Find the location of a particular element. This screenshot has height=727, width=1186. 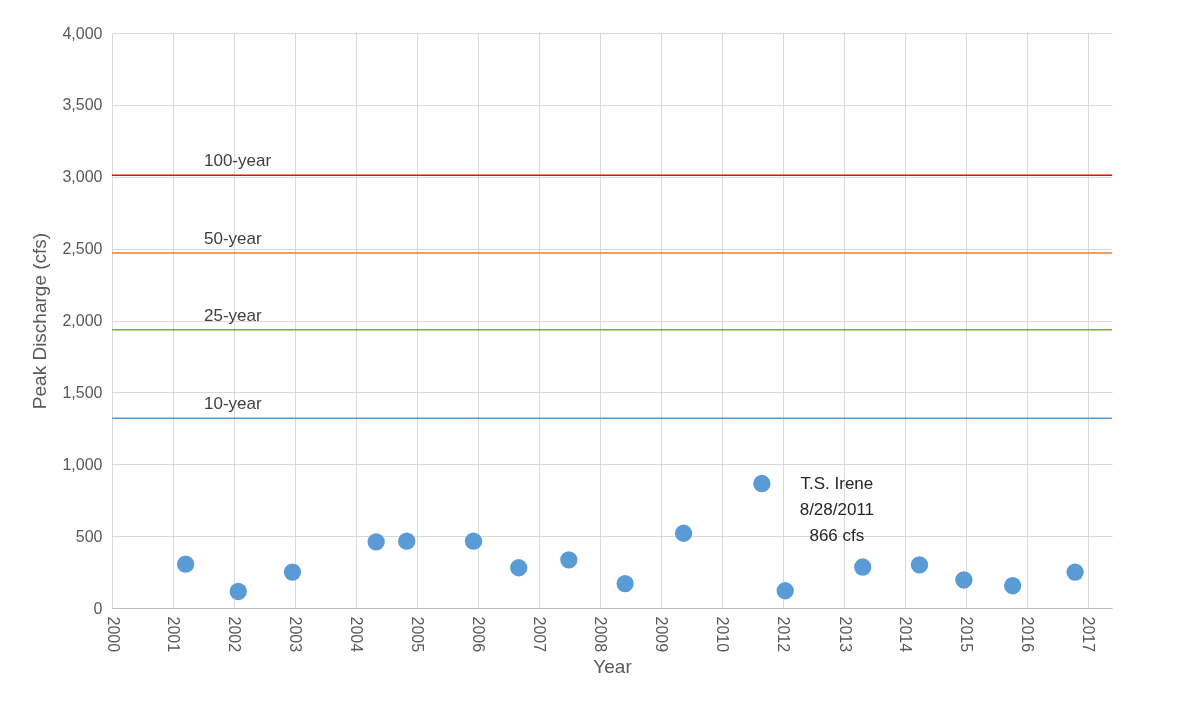

x-tick-label: 2008 is located at coordinates (601, 634).